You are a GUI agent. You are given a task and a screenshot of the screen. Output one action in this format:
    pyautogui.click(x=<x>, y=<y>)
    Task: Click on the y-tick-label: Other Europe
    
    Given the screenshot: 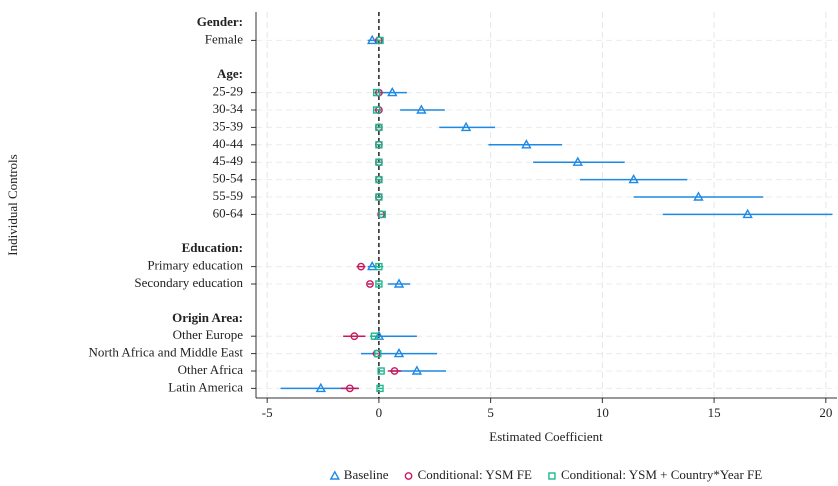 What is the action you would take?
    pyautogui.click(x=208, y=334)
    